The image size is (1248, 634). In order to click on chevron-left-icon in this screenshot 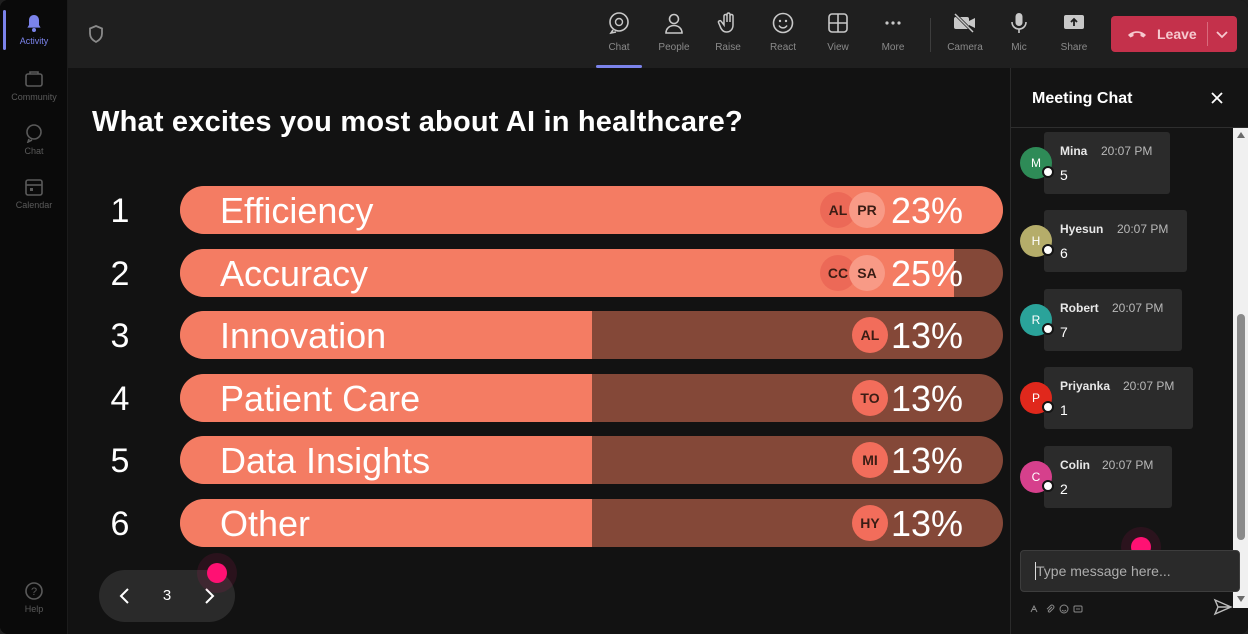, I will do `click(125, 596)`.